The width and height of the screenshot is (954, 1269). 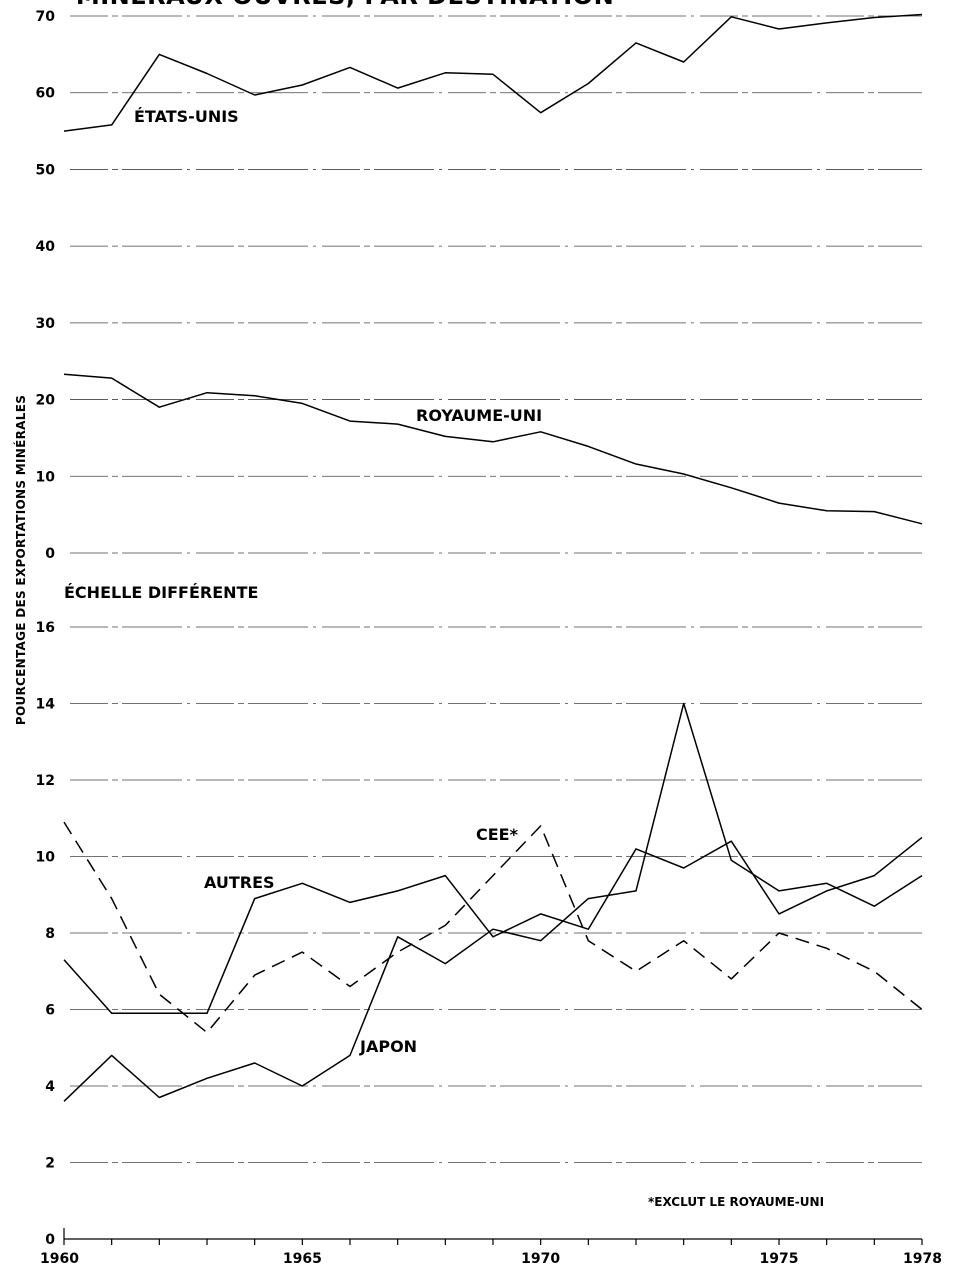 I want to click on y-axis-label: POURCENTAGE DES EXPORTATIONS MINÉRALES, so click(x=20, y=560).